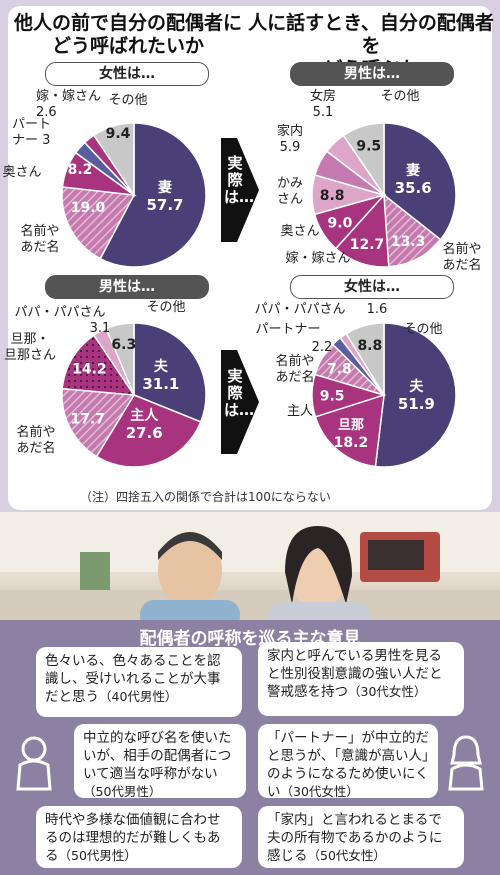  I want to click on opinion-bubble-1: 色々いる、色々あることを認識し、受けいれることが大事だと思う（40代男性）, so click(139, 682).